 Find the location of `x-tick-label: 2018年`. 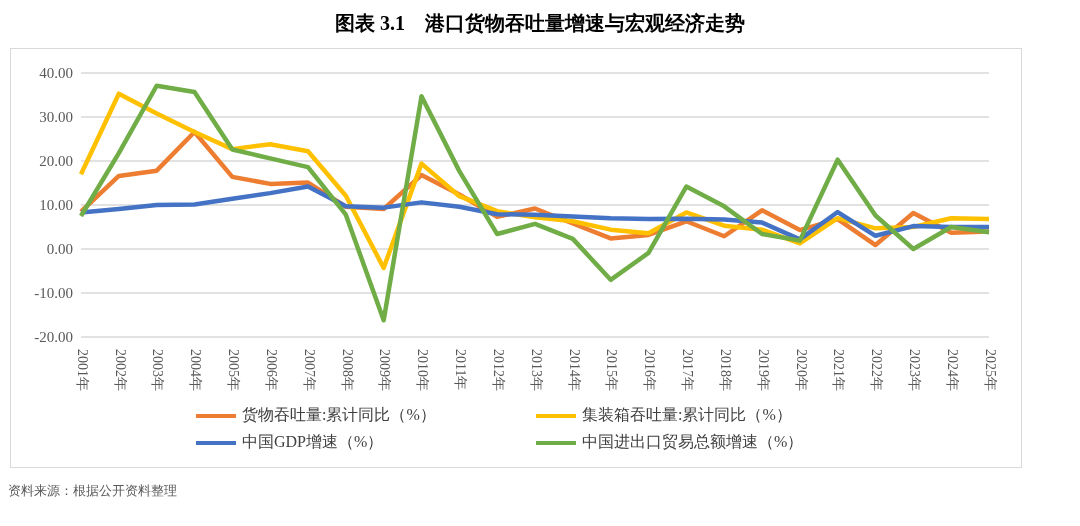

x-tick-label: 2018年 is located at coordinates (725, 370).